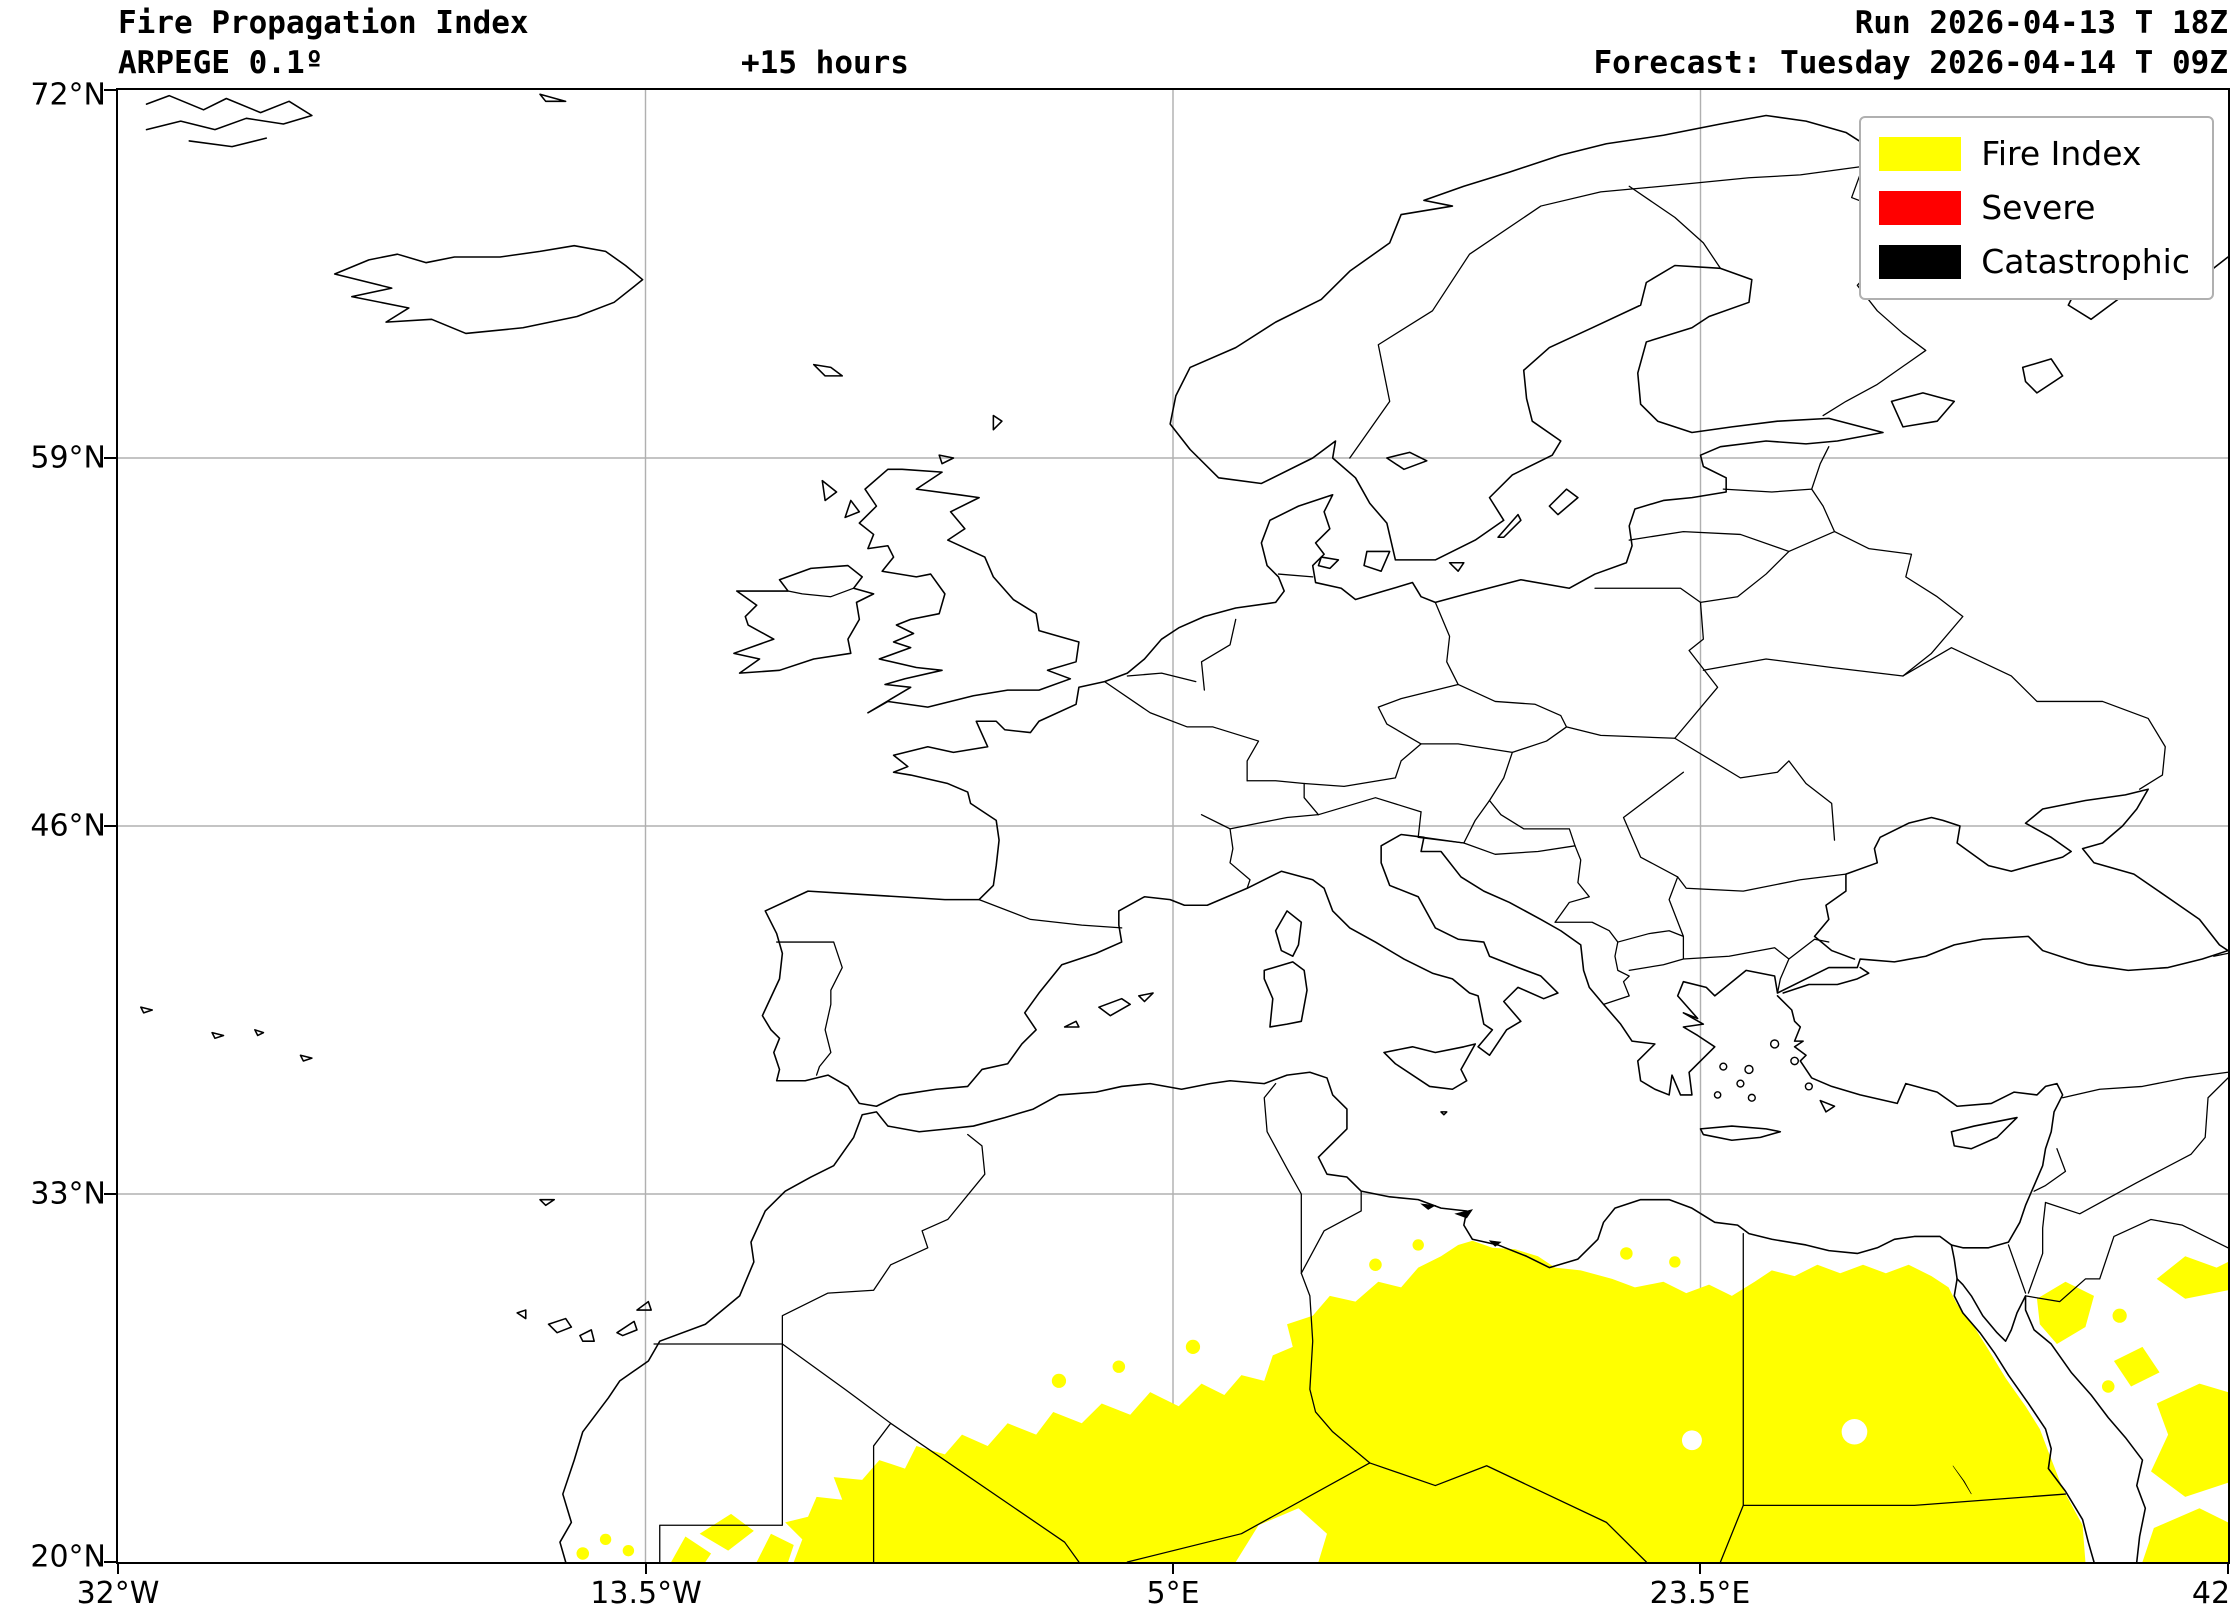 This screenshot has width=2233, height=1611. What do you see at coordinates (118, 1593) in the screenshot?
I see `x-axis-tick-label: 32°W` at bounding box center [118, 1593].